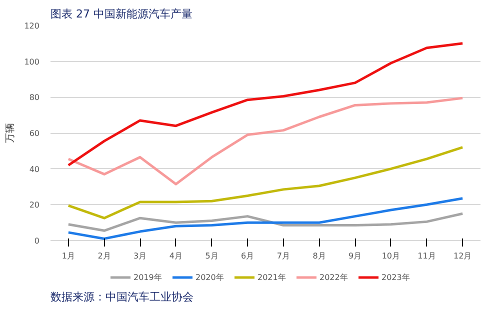 The width and height of the screenshot is (500, 334). Describe the element at coordinates (32, 61) in the screenshot. I see `y-tick-label: 100` at that location.